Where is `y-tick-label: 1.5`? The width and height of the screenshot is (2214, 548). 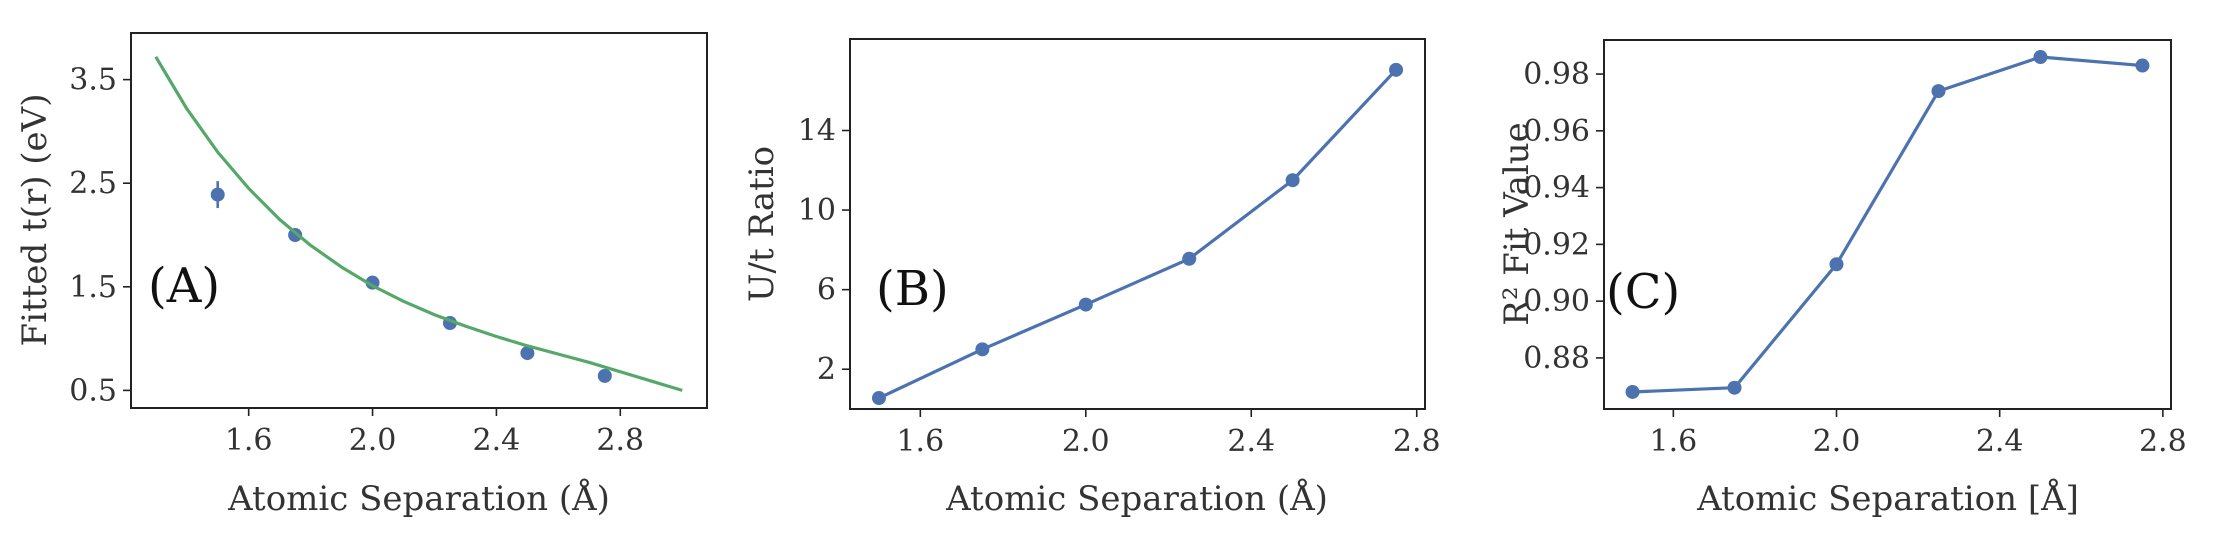
y-tick-label: 1.5 is located at coordinates (93, 287).